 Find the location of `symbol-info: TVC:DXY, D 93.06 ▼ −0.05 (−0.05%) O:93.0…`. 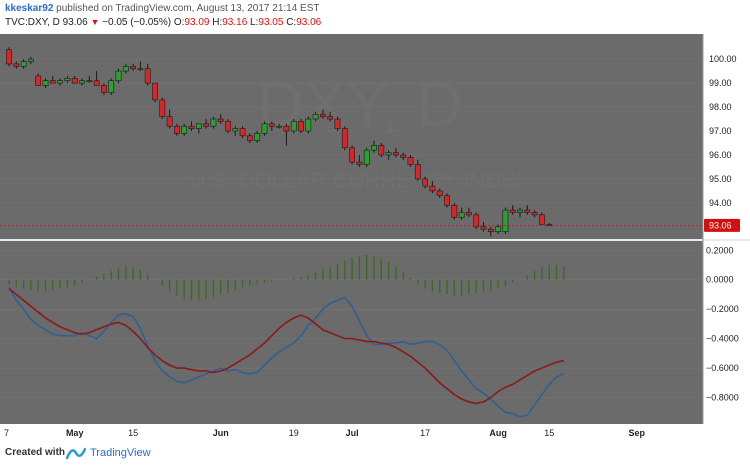

symbol-info: TVC:DXY, D 93.06 ▼ −0.05 (−0.05%) O:93.0… is located at coordinates (163, 22).